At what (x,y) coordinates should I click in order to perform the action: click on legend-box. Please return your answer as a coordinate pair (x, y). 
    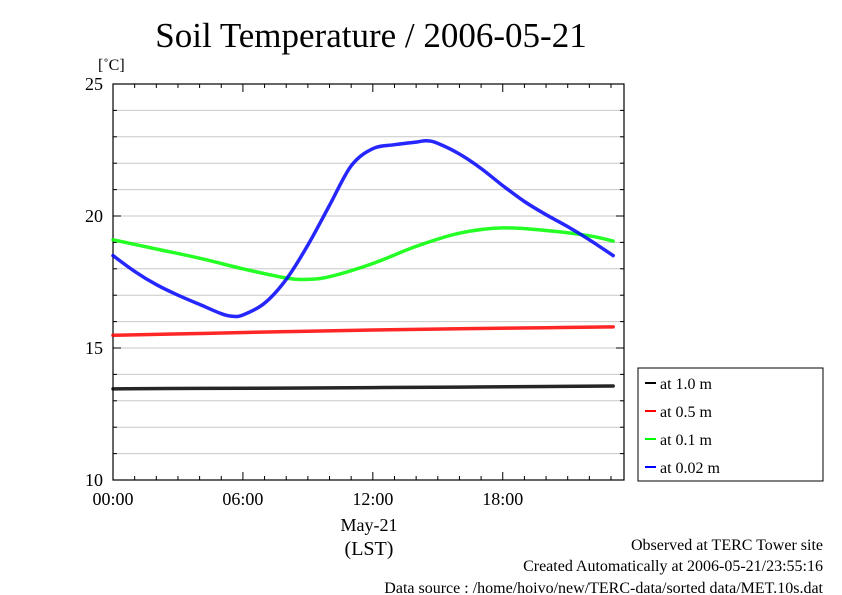
    Looking at the image, I should click on (730, 424).